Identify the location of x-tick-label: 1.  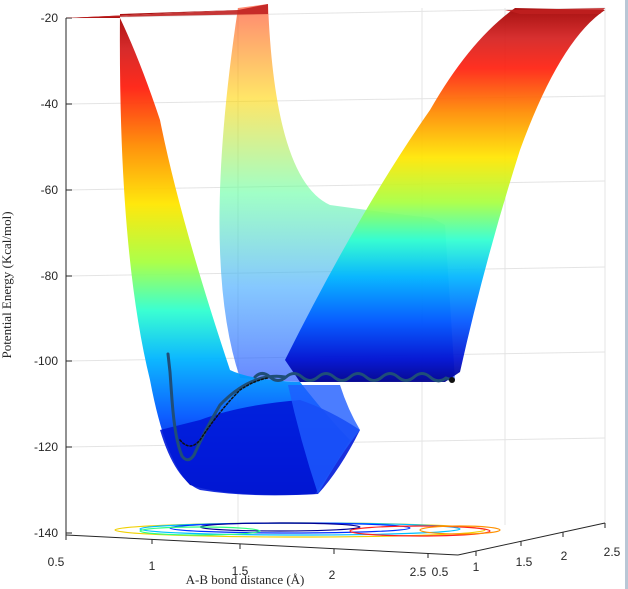
(152, 566).